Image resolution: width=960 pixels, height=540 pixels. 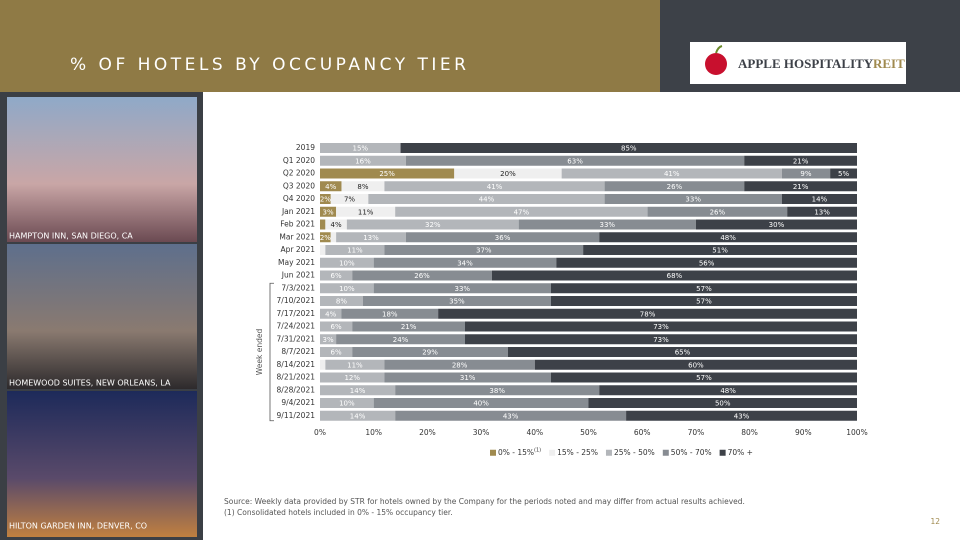 What do you see at coordinates (672, 174) in the screenshot?
I see `value-label: 41%` at bounding box center [672, 174].